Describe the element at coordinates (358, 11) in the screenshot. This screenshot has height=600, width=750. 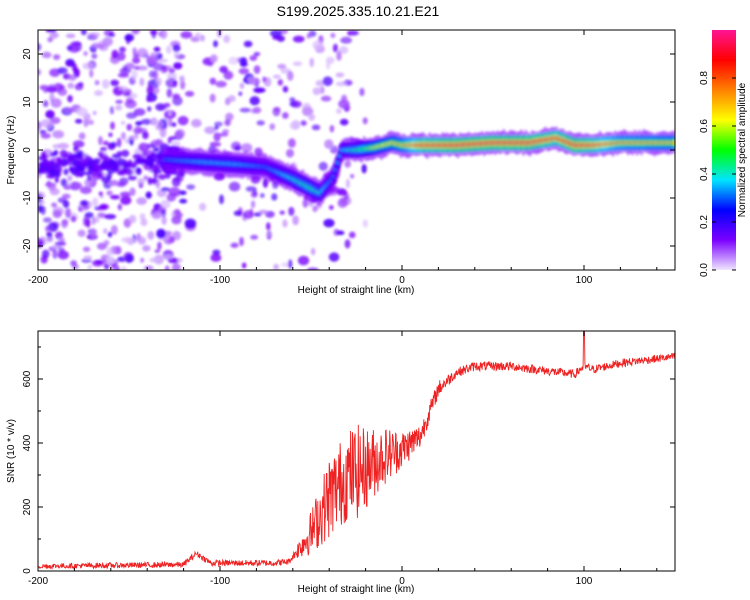
I see `figure-title: S199.2025.335.10.21.E21` at that location.